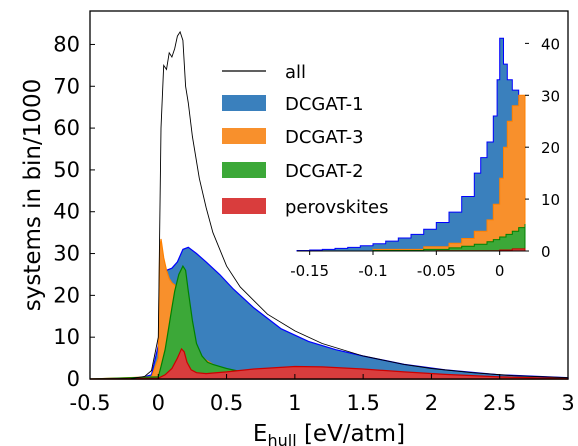 The width and height of the screenshot is (578, 446). Describe the element at coordinates (66, 254) in the screenshot. I see `y-tick-label: 30` at that location.